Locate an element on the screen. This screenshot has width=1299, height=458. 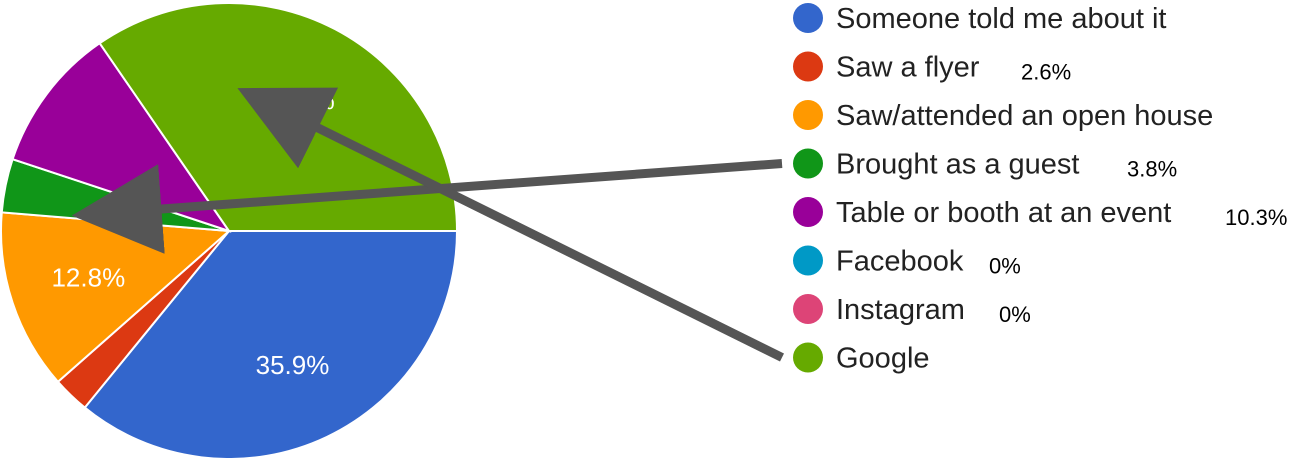
legend-note-brought-as-a-guest: 3.8% is located at coordinates (1152, 169).